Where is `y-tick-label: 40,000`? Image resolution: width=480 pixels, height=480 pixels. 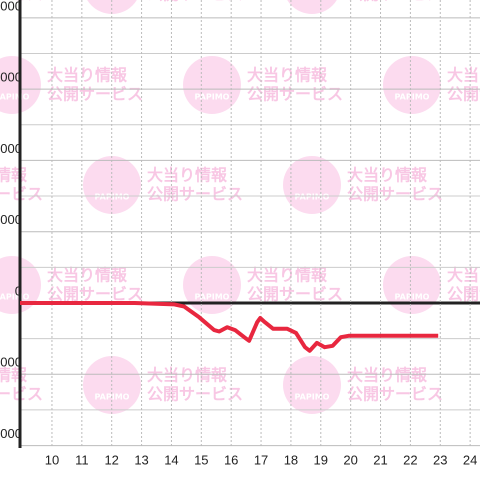 y-tick-label: 40,000 is located at coordinates (11, 6).